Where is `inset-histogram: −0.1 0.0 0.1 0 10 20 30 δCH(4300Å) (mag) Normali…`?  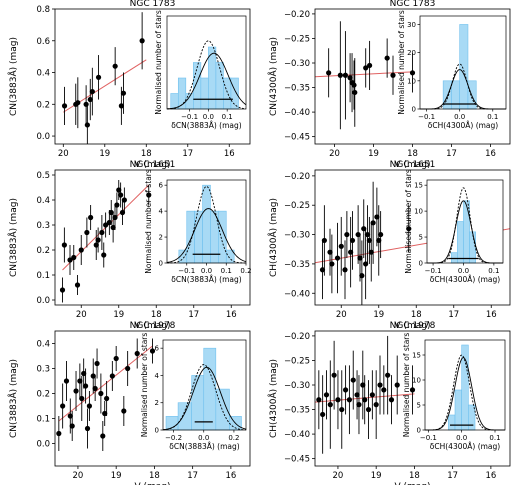
inset-histogram: −0.1 0.0 0.1 0 10 20 30 δCH(4300Å) (mag) Normali… is located at coordinates (452, 70).